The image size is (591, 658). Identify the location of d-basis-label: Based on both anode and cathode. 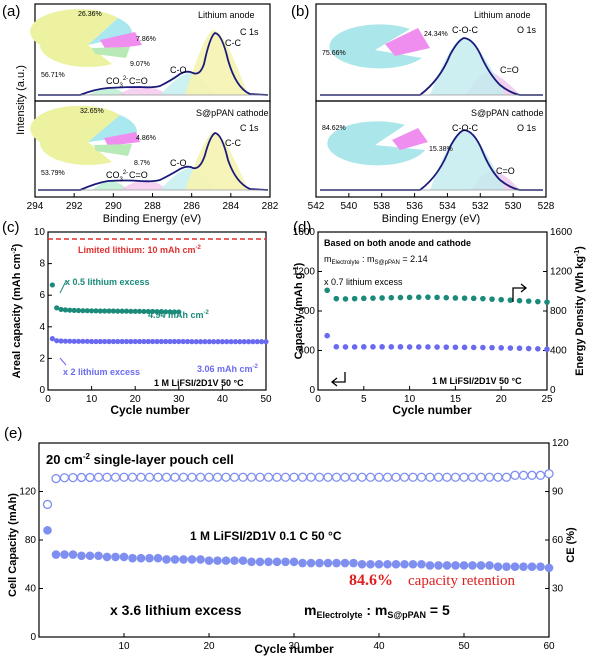
(397, 243).